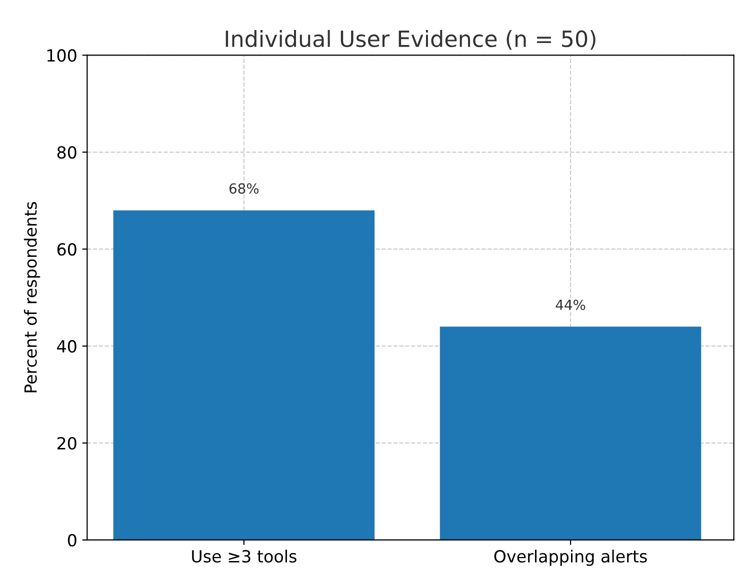 Image resolution: width=745 pixels, height=569 pixels. Describe the element at coordinates (66, 152) in the screenshot. I see `y-tick-label: 80` at that location.